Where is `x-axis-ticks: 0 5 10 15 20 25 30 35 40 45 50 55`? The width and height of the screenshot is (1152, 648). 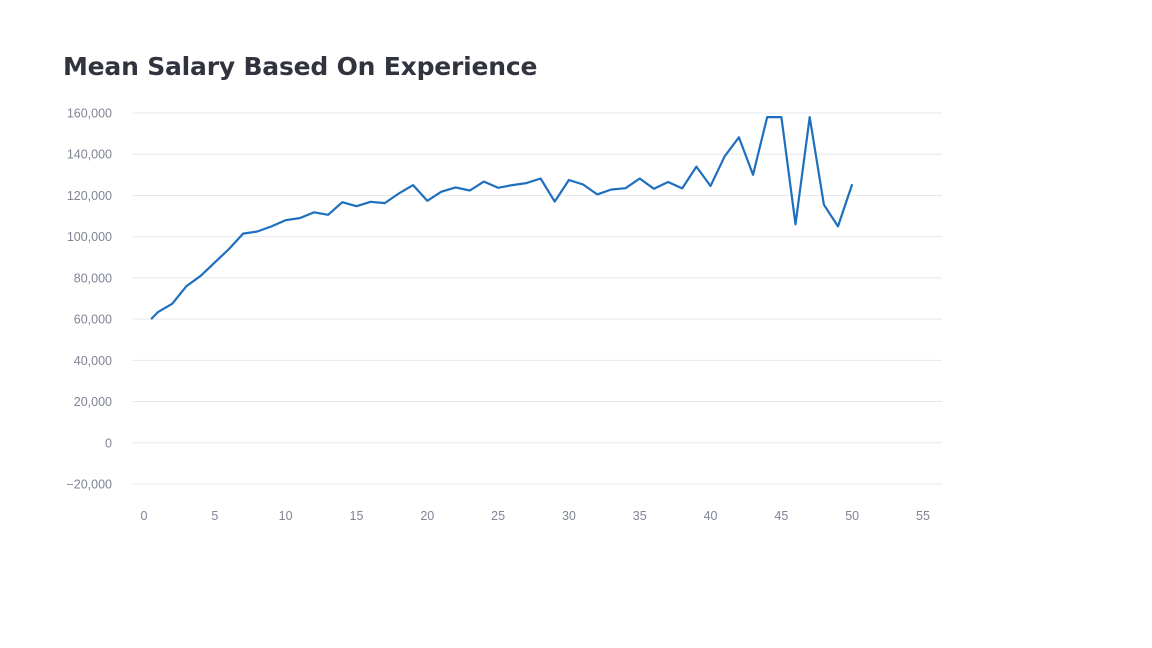
x-axis-ticks: 0 5 10 15 20 25 30 35 40 45 50 55 is located at coordinates (535, 516).